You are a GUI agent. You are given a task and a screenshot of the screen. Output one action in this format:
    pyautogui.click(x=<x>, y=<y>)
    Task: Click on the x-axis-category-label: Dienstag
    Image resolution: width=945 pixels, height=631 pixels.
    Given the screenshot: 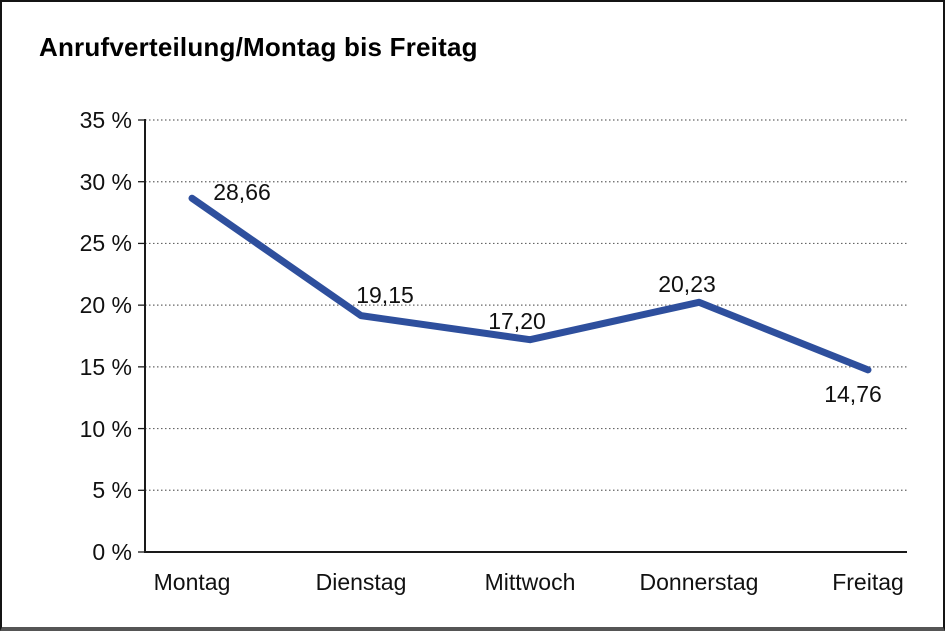 What is the action you would take?
    pyautogui.click(x=361, y=582)
    